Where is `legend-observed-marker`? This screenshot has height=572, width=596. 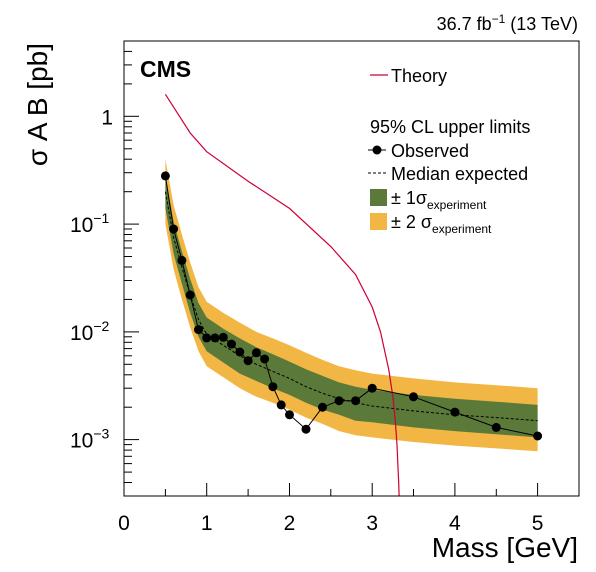
legend-observed-marker is located at coordinates (377, 150).